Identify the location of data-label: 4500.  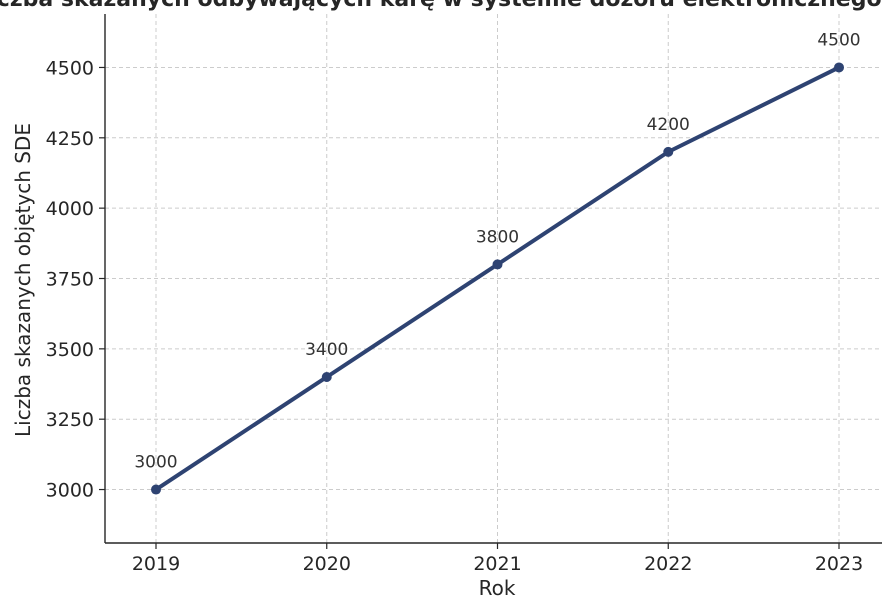
(838, 40).